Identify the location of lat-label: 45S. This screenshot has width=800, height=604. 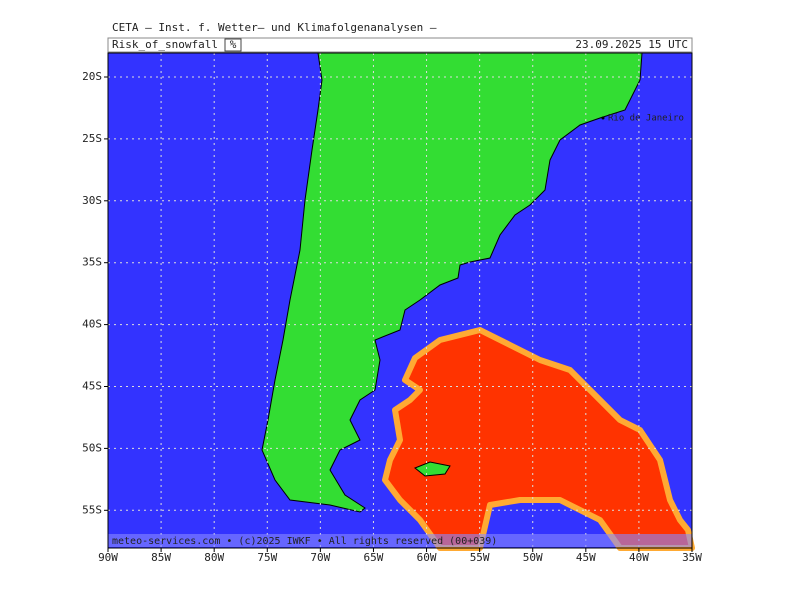
(92, 386).